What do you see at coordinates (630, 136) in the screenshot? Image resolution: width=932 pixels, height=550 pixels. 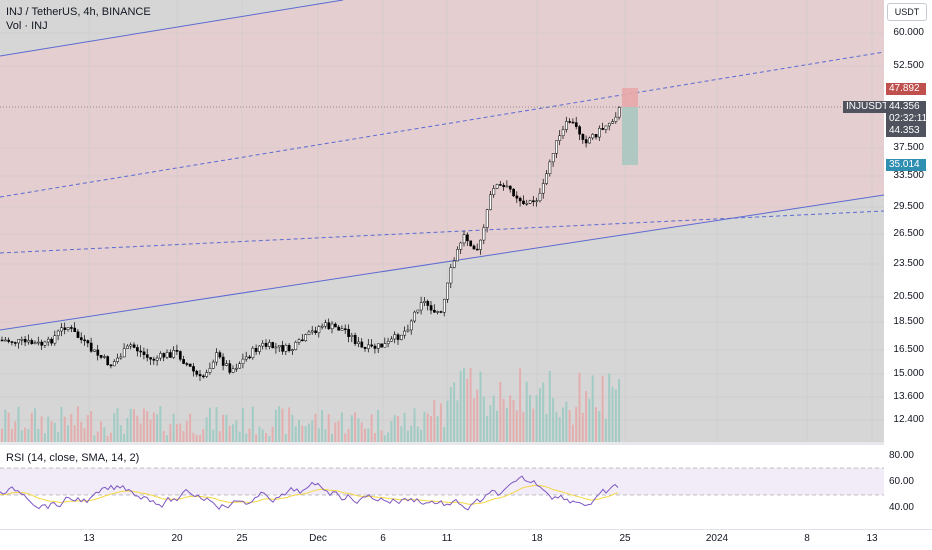 I see `position-stop-zone` at bounding box center [630, 136].